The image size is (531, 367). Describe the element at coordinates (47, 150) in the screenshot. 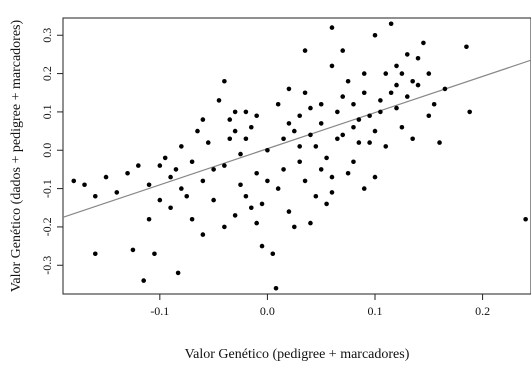

I see `y-tick-label: 0.0` at that location.